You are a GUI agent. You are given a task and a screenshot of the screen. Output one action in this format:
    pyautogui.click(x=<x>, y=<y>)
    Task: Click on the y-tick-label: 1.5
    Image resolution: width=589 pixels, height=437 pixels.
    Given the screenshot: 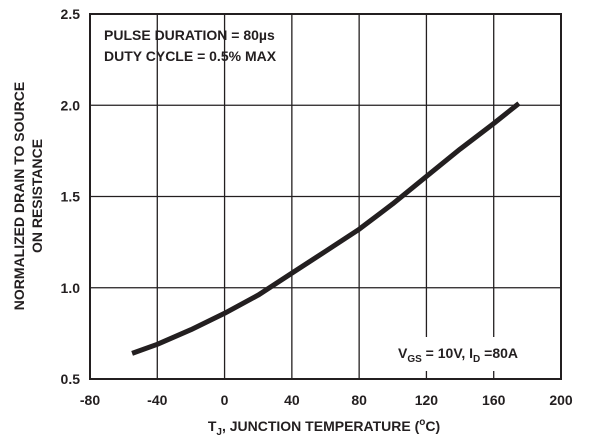 What is the action you would take?
    pyautogui.click(x=71, y=197)
    